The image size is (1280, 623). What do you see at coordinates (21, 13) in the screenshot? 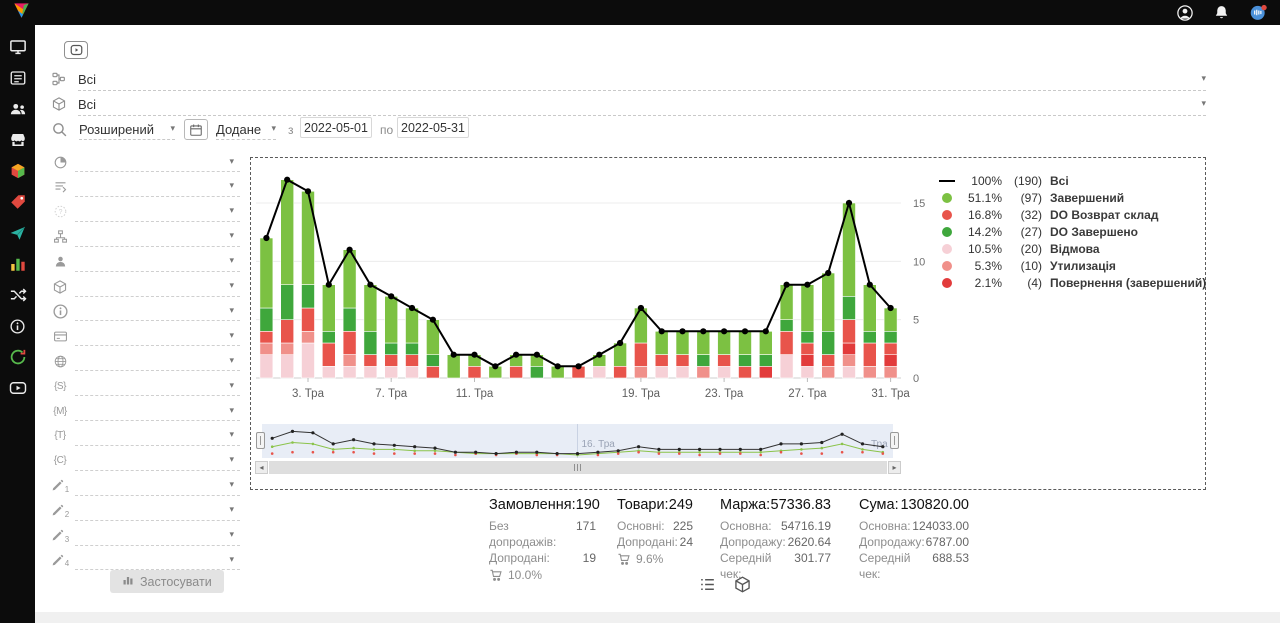
I see `logo` at bounding box center [21, 13].